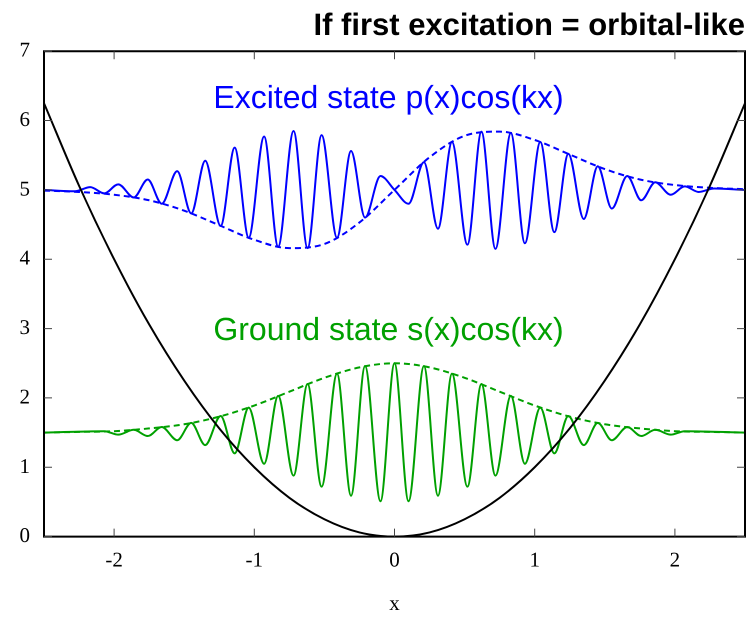 This screenshot has width=749, height=625. I want to click on y-tick-label: 0, so click(25, 535).